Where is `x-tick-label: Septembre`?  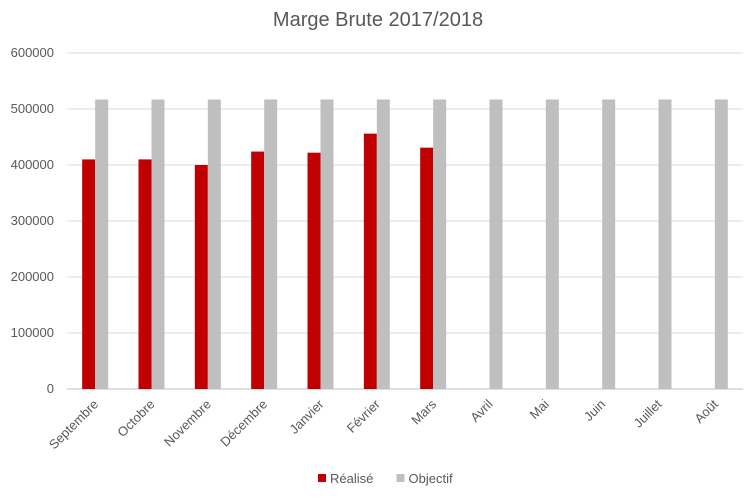 x-tick-label: Septembre is located at coordinates (74, 425).